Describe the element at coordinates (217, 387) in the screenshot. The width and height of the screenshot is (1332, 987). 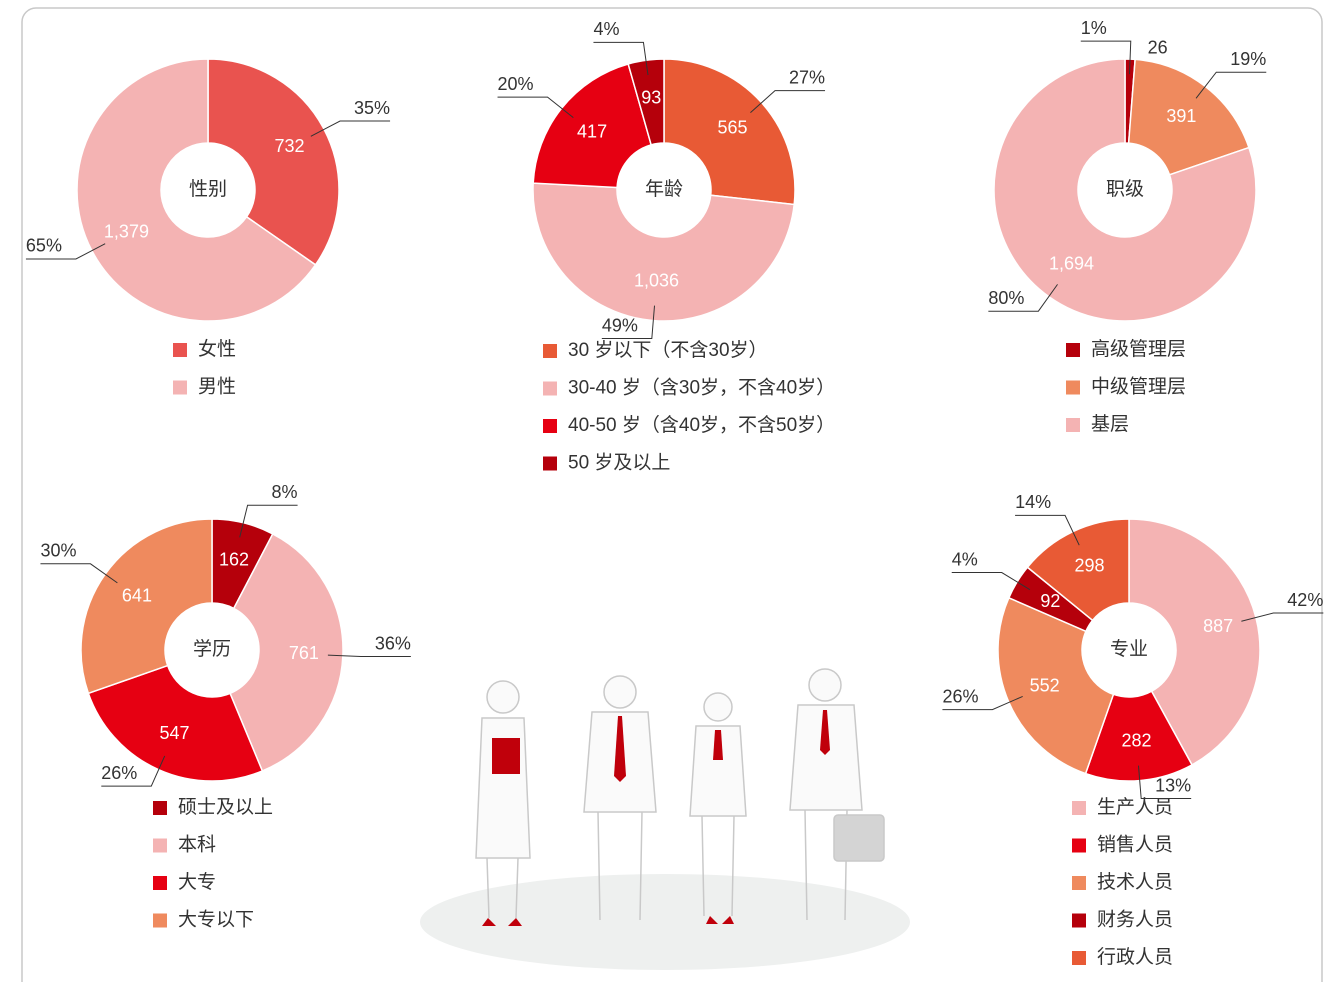
I see `legend-label: 男性` at that location.